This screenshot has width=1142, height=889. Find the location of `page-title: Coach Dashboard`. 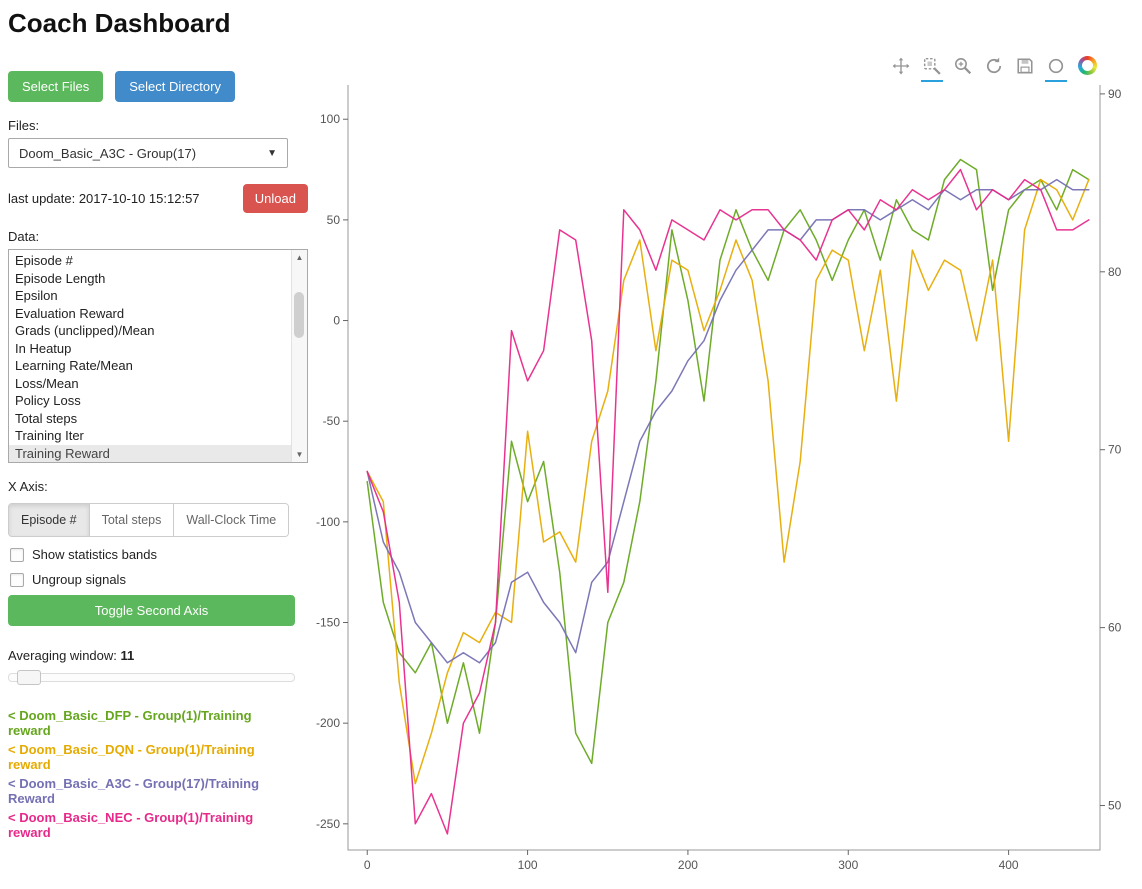

page-title: Coach Dashboard is located at coordinates (119, 23).